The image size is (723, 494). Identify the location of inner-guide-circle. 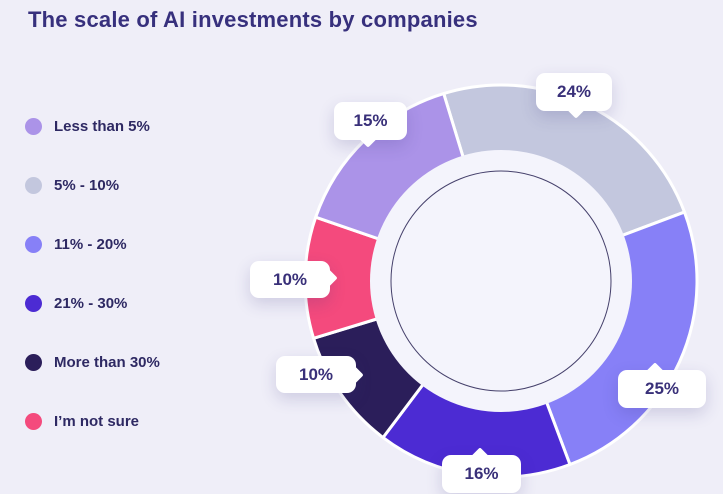
(501, 281).